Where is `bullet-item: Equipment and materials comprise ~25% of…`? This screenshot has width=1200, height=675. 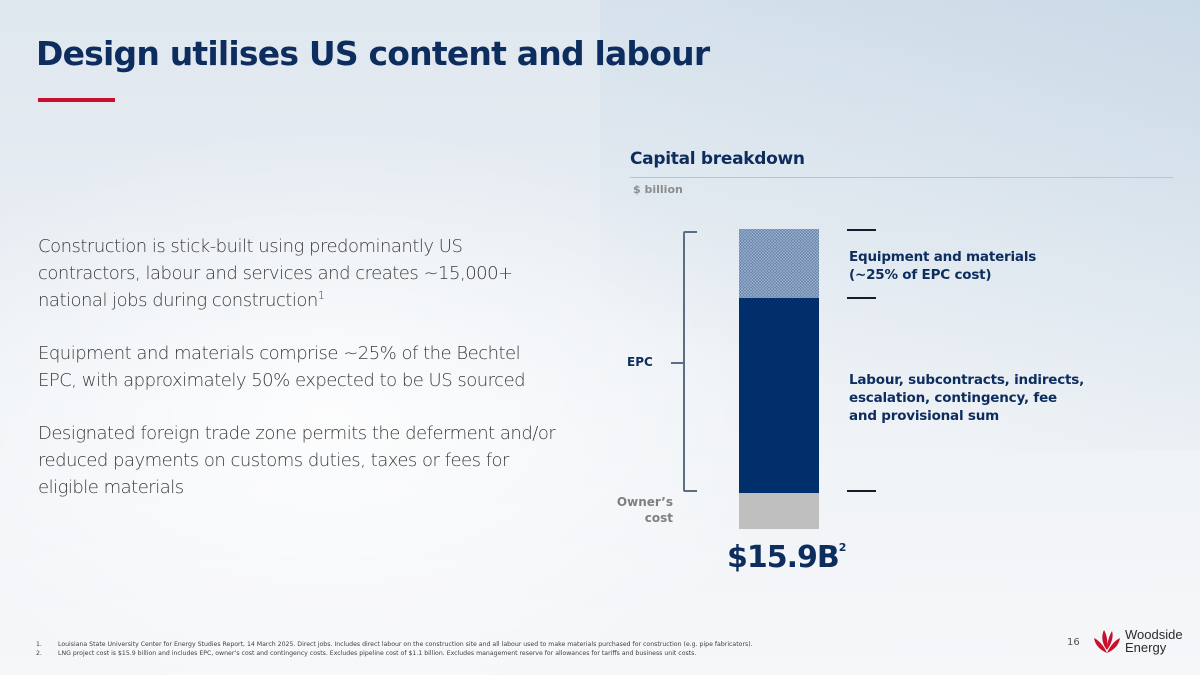
bullet-item: Equipment and materials comprise ~25% of… is located at coordinates (282, 367).